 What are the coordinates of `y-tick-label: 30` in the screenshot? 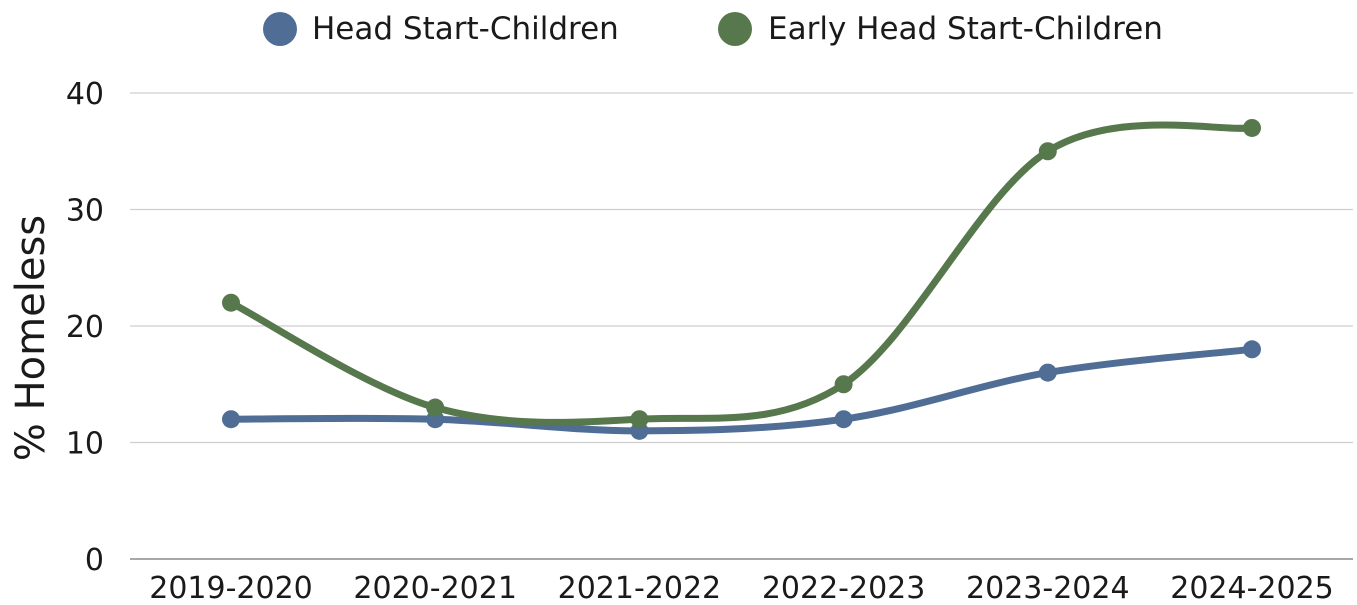 It's located at (85, 211).